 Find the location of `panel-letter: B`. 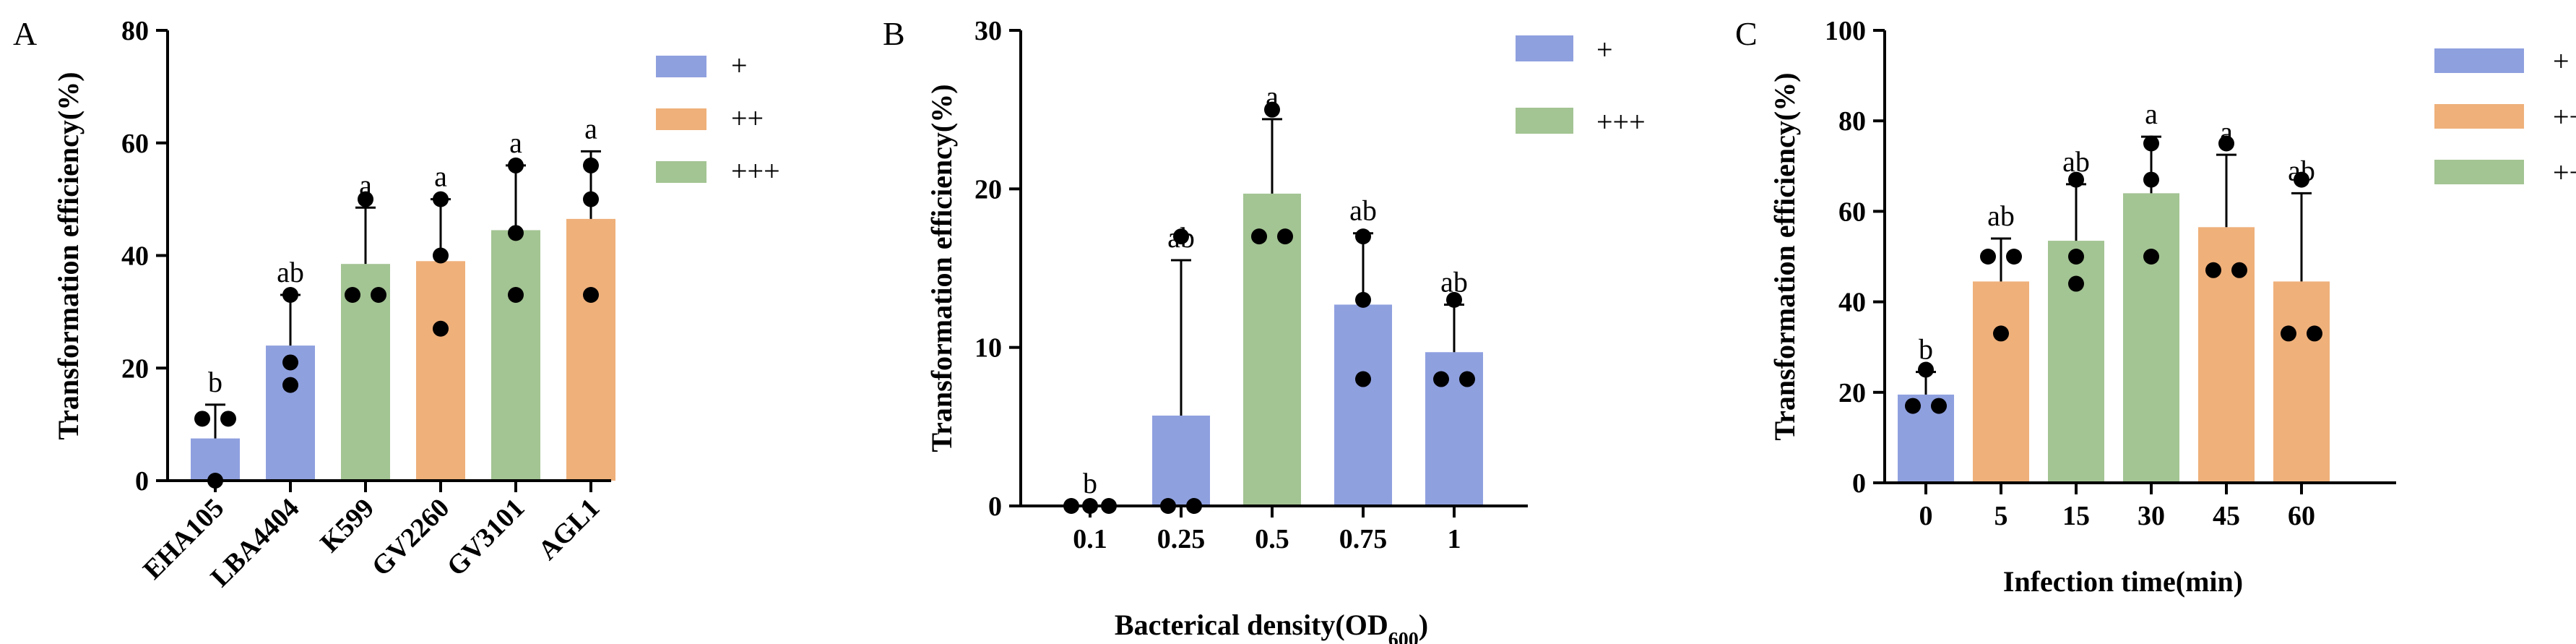

panel-letter: B is located at coordinates (894, 34).